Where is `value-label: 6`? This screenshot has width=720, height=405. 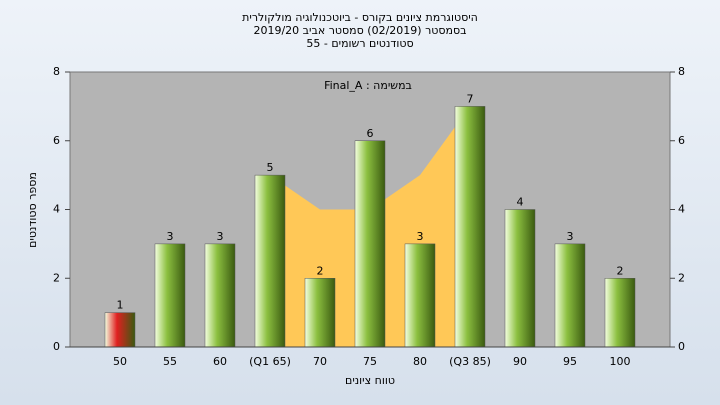 value-label: 6 is located at coordinates (370, 133).